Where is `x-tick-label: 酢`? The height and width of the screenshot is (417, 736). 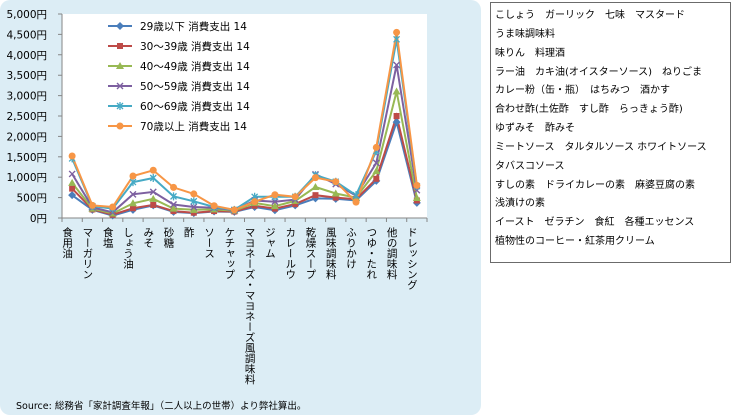 x-tick-label: 酢 is located at coordinates (189, 232).